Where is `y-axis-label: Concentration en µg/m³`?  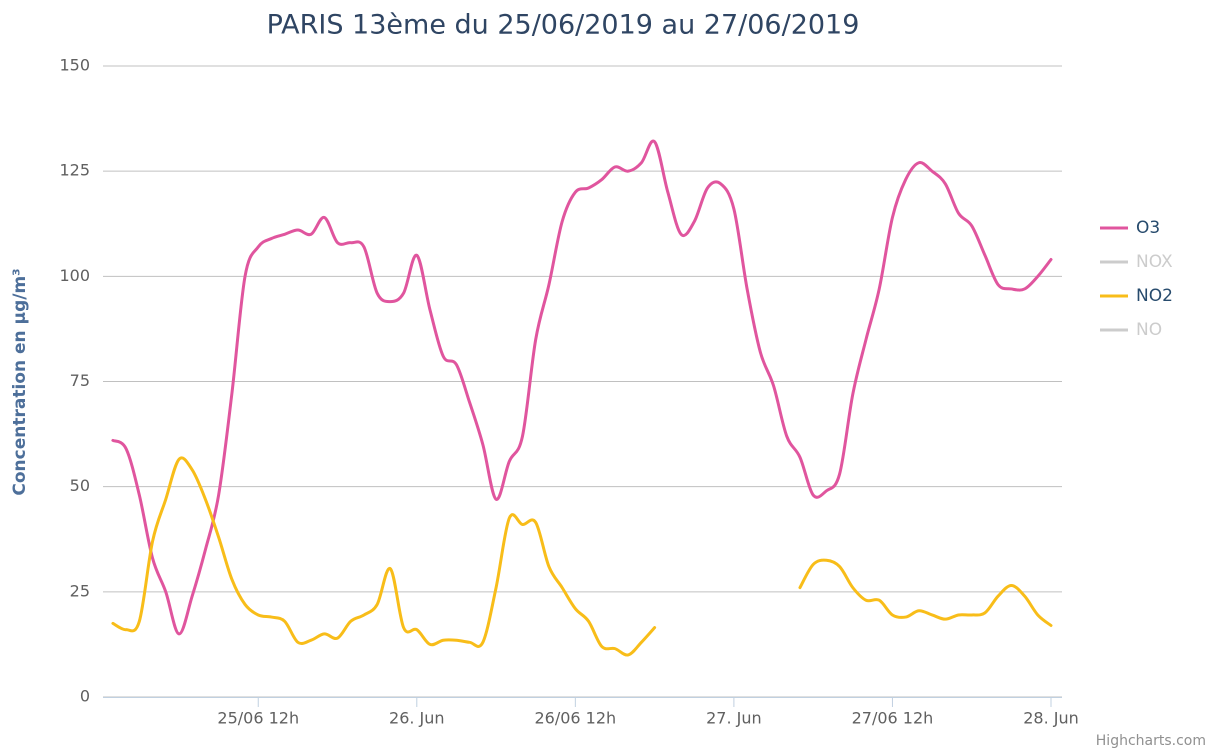
y-axis-label: Concentration en µg/m³ is located at coordinates (20, 381).